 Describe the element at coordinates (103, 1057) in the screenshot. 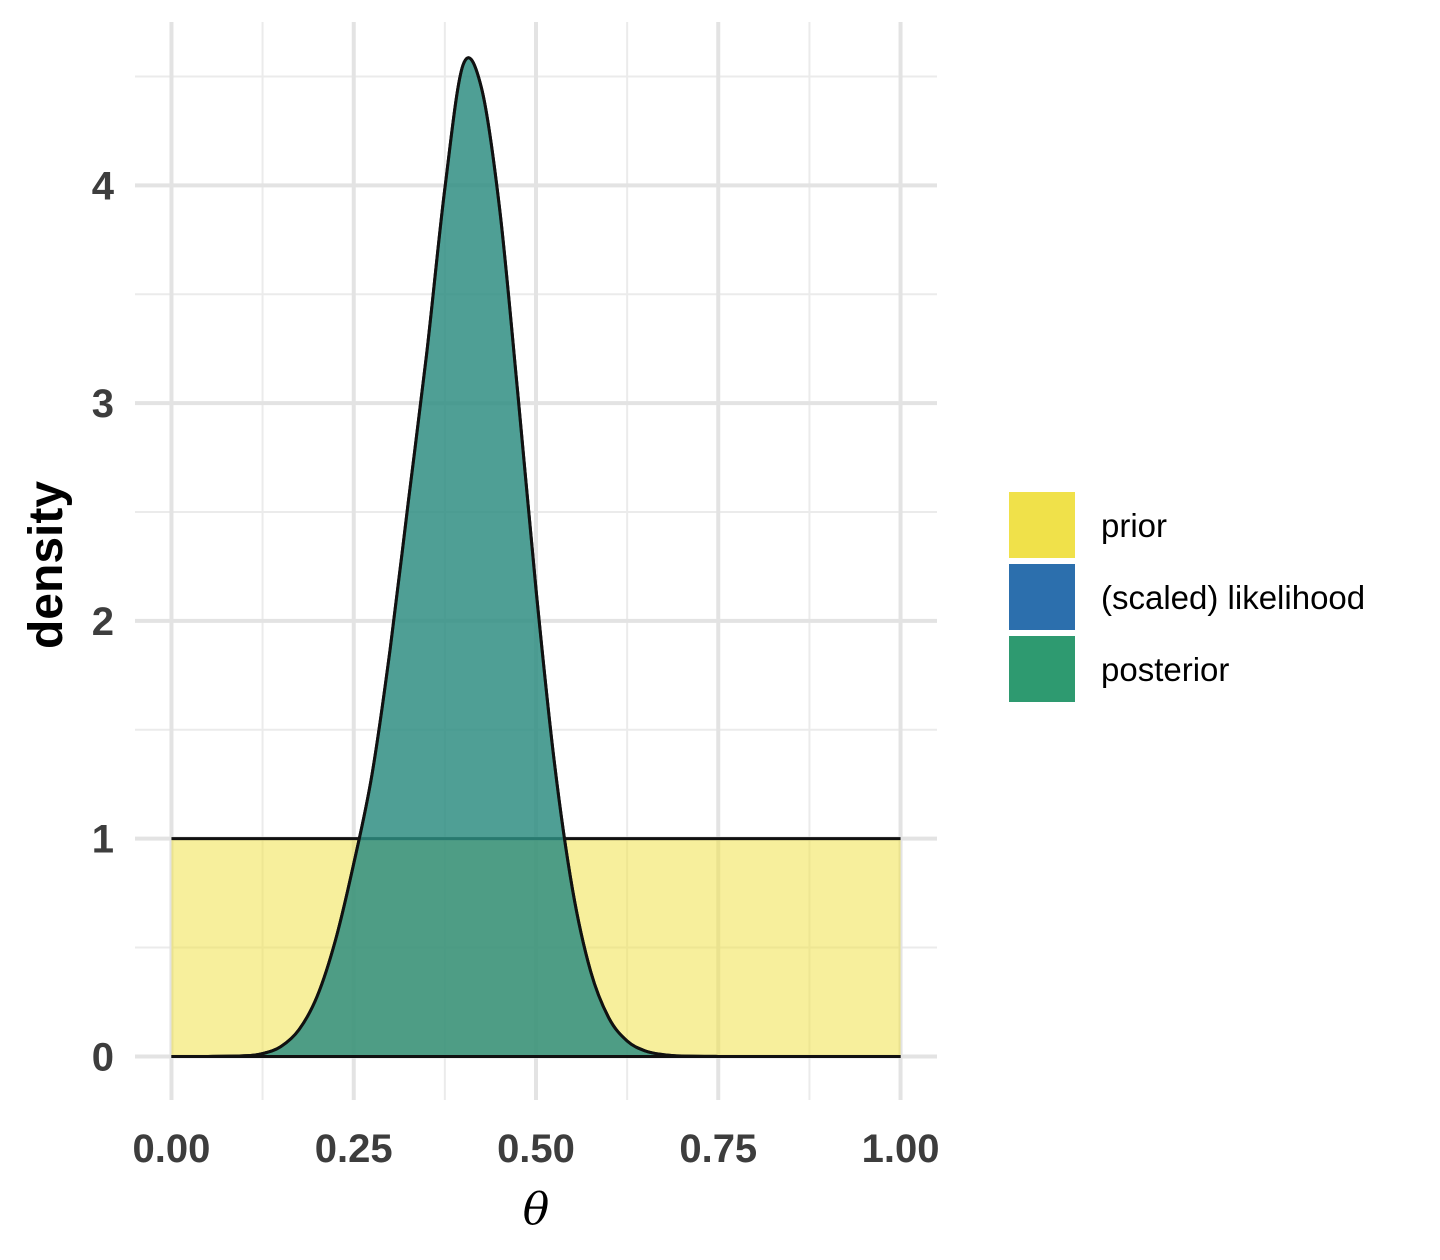

I see `y-tick-label: 0` at that location.